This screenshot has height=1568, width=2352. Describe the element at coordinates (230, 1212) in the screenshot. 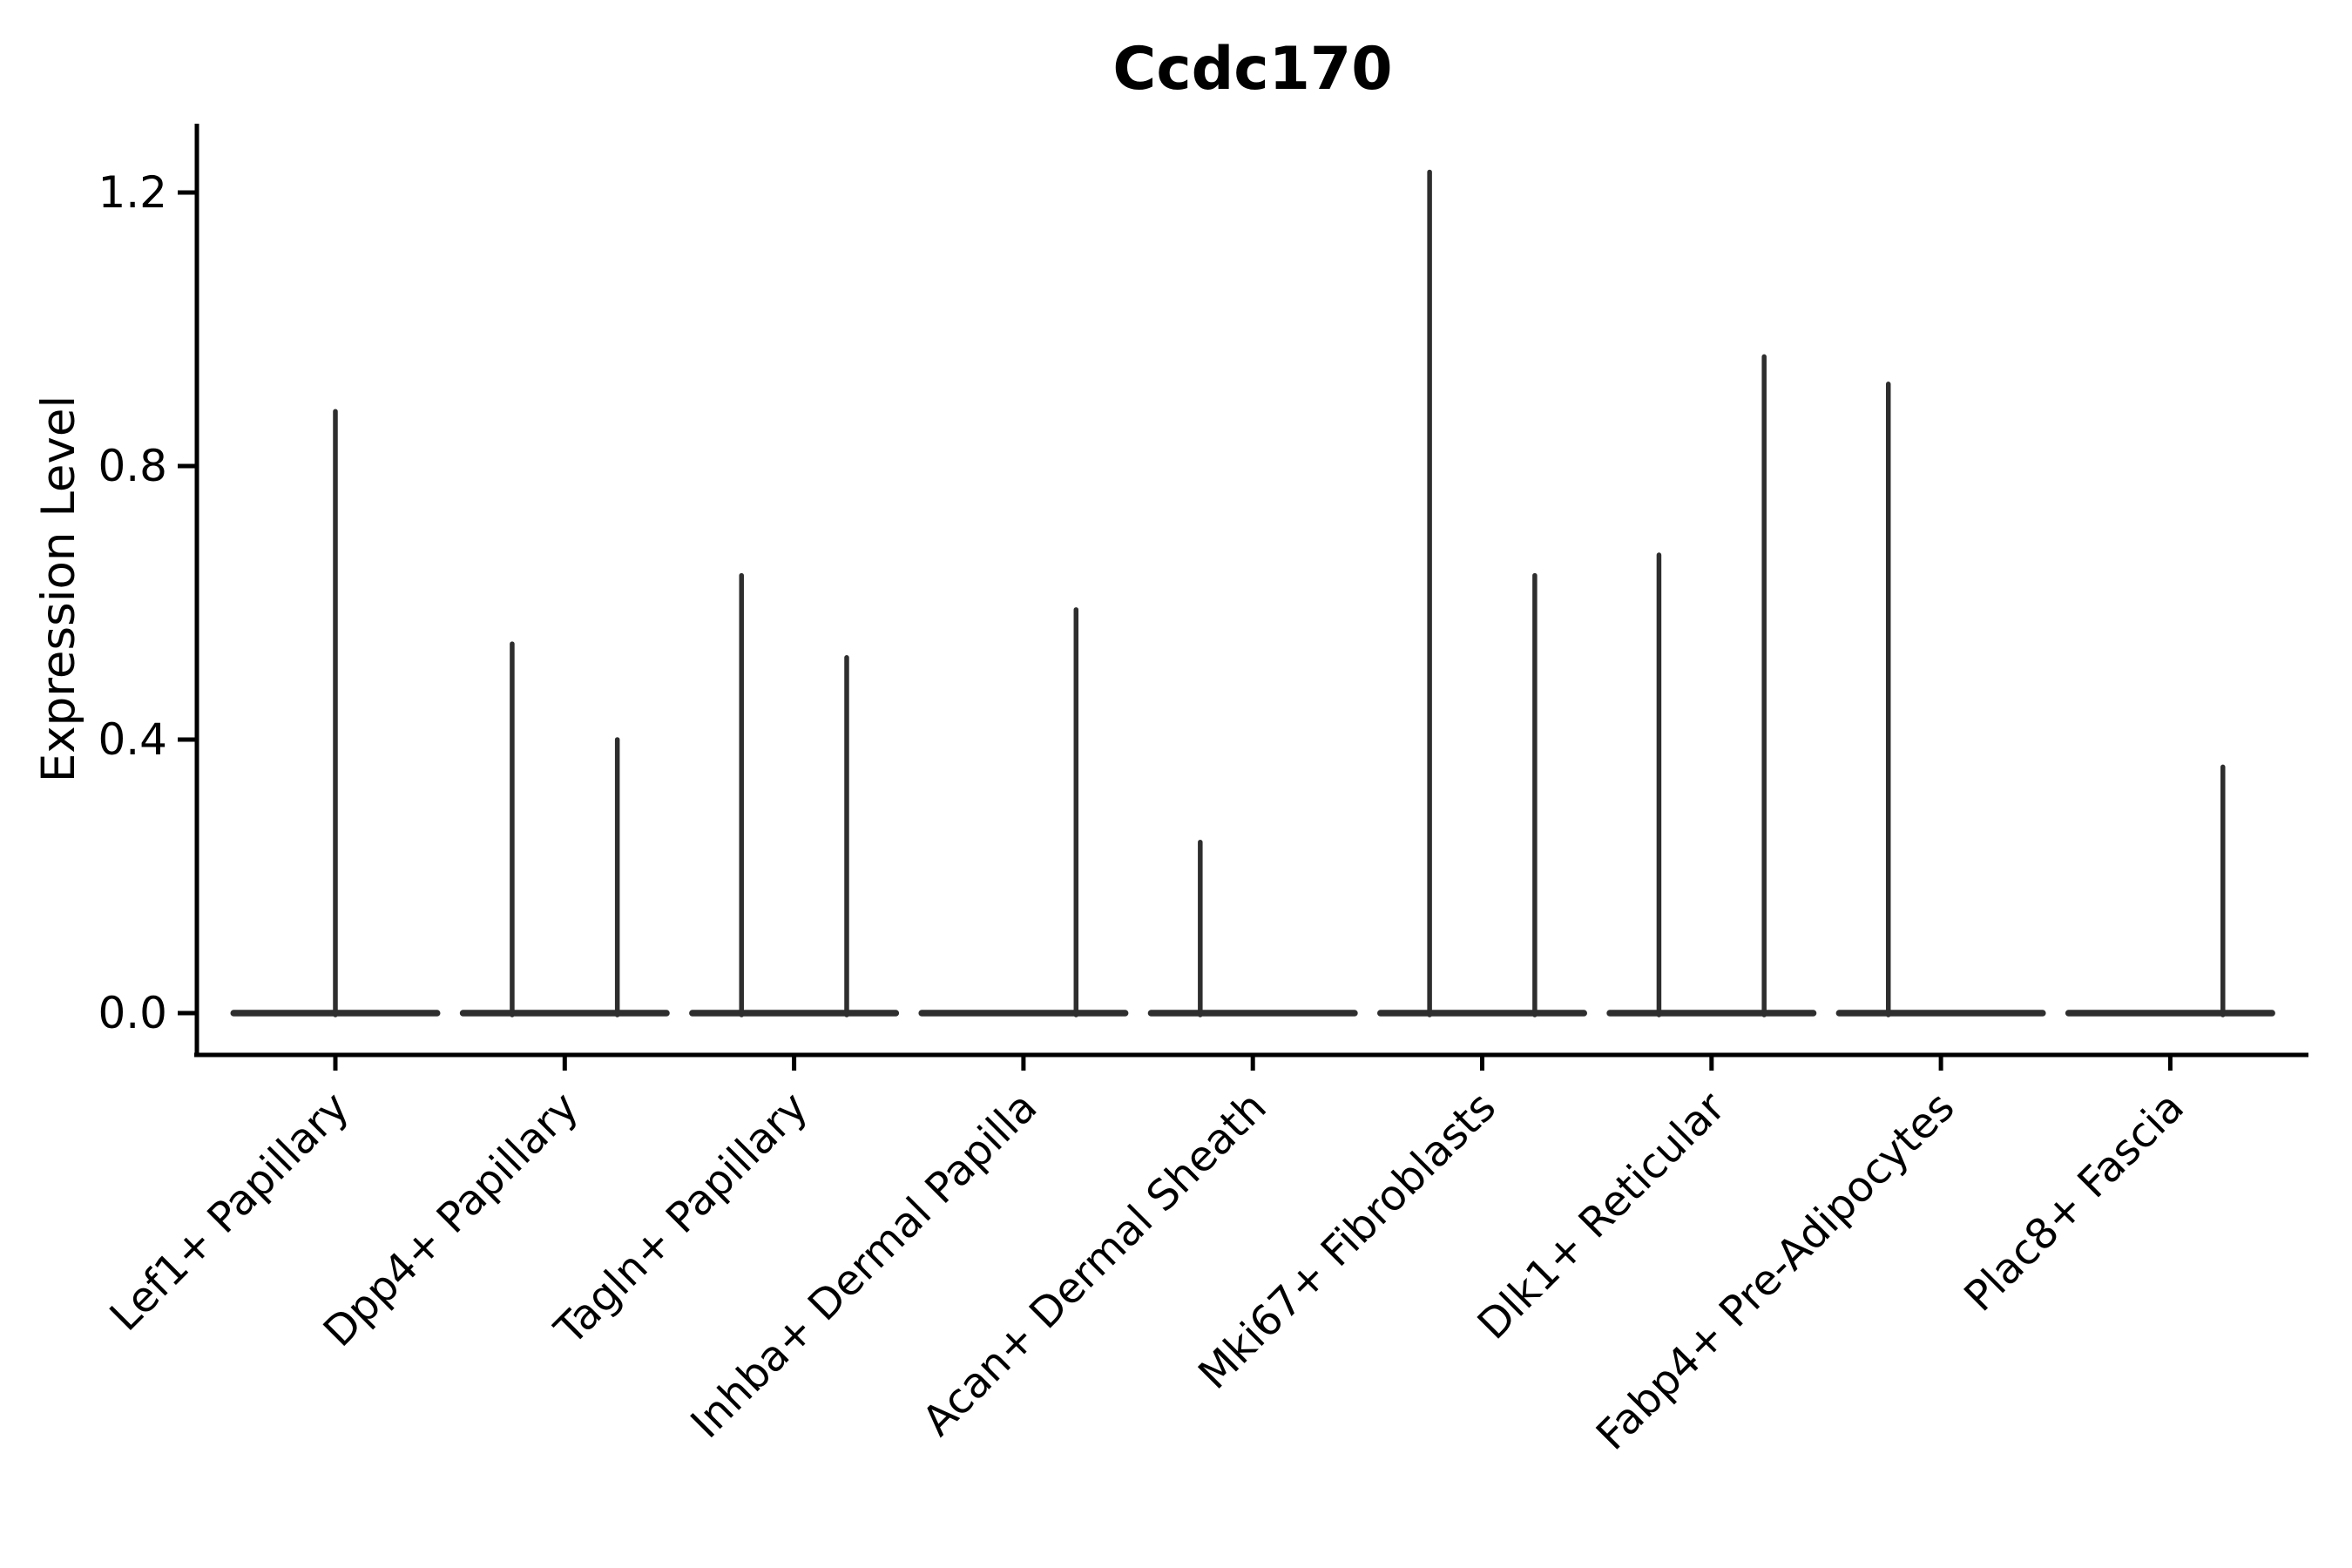

I see `x-tick-label: Lef1+ Papillary` at that location.